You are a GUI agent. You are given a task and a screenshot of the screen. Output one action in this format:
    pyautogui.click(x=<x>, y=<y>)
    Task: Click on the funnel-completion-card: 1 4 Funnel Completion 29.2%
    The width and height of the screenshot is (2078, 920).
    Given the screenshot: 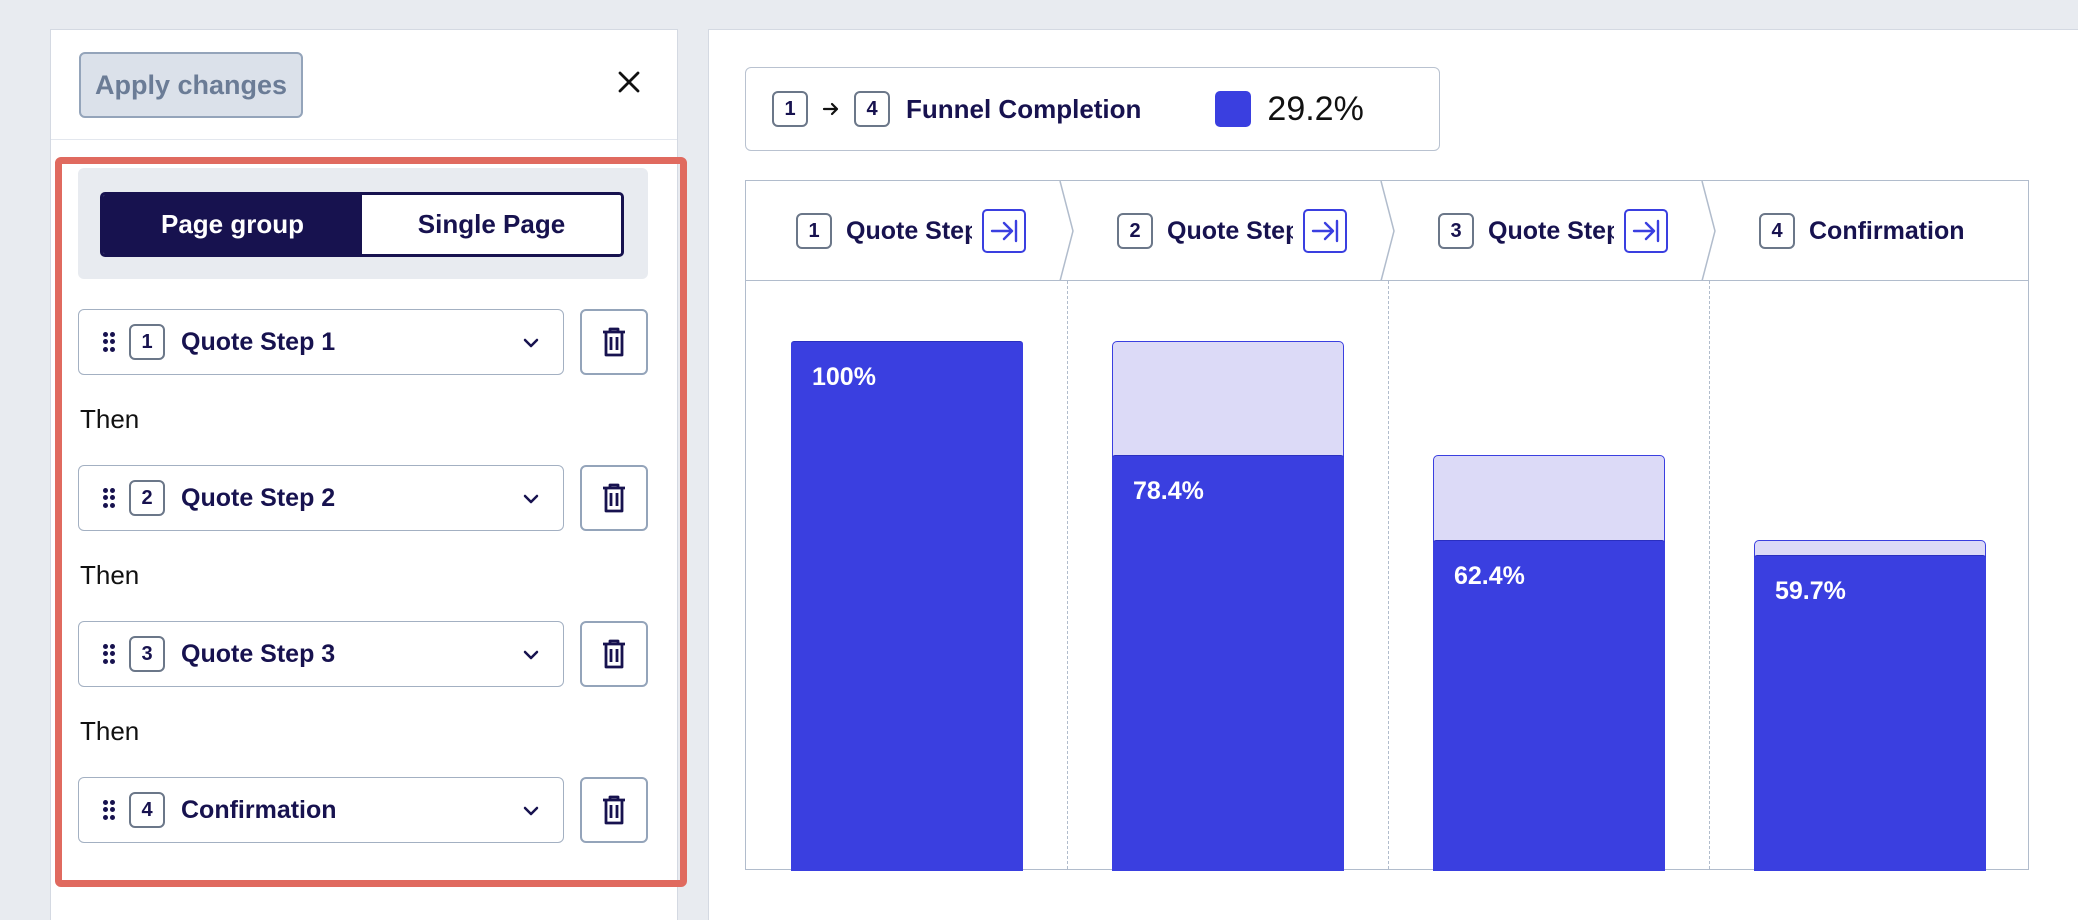 What is the action you would take?
    pyautogui.click(x=1092, y=109)
    